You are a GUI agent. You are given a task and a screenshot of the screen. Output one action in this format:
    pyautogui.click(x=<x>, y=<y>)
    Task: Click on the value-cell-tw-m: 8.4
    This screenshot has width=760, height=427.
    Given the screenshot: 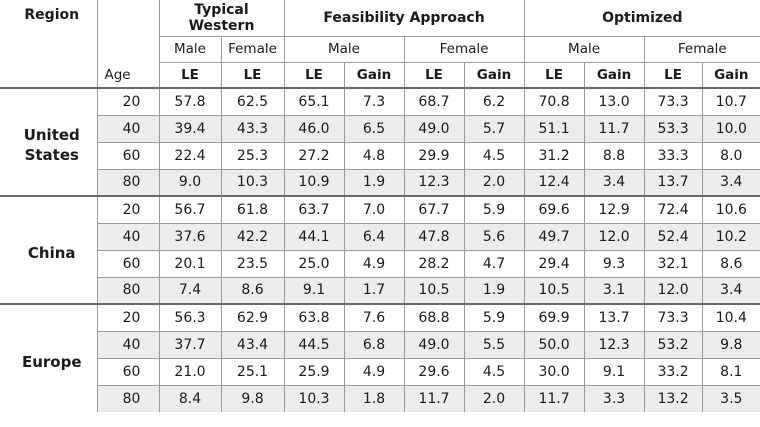 What is the action you would take?
    pyautogui.click(x=189, y=398)
    